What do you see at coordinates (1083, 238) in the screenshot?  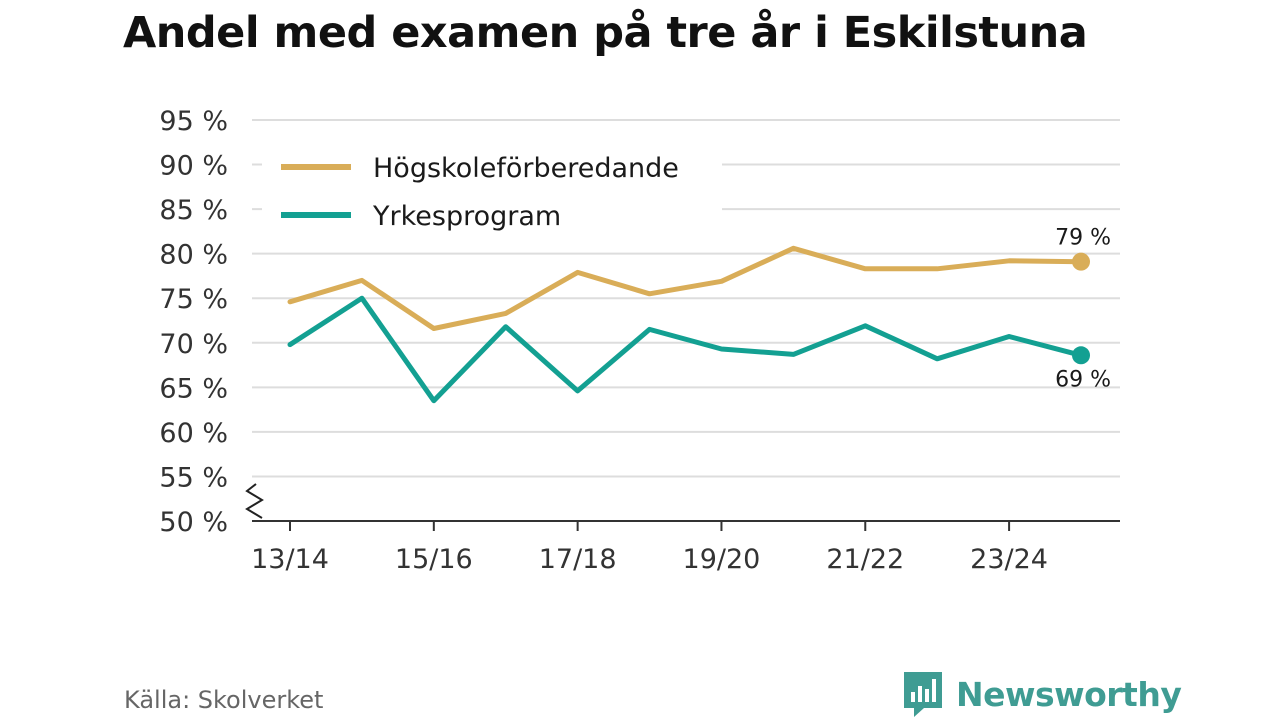 I see `data-label: 79 %` at bounding box center [1083, 238].